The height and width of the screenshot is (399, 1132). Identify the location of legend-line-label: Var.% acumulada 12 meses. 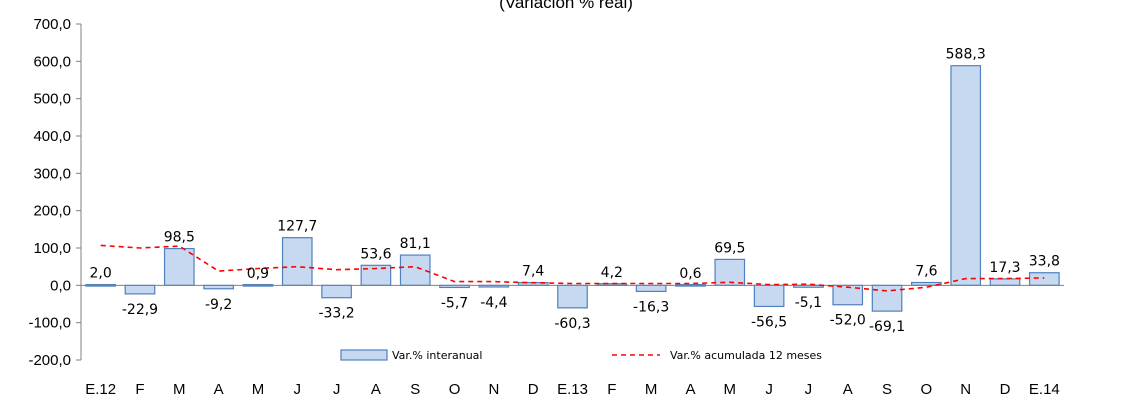
(746, 355).